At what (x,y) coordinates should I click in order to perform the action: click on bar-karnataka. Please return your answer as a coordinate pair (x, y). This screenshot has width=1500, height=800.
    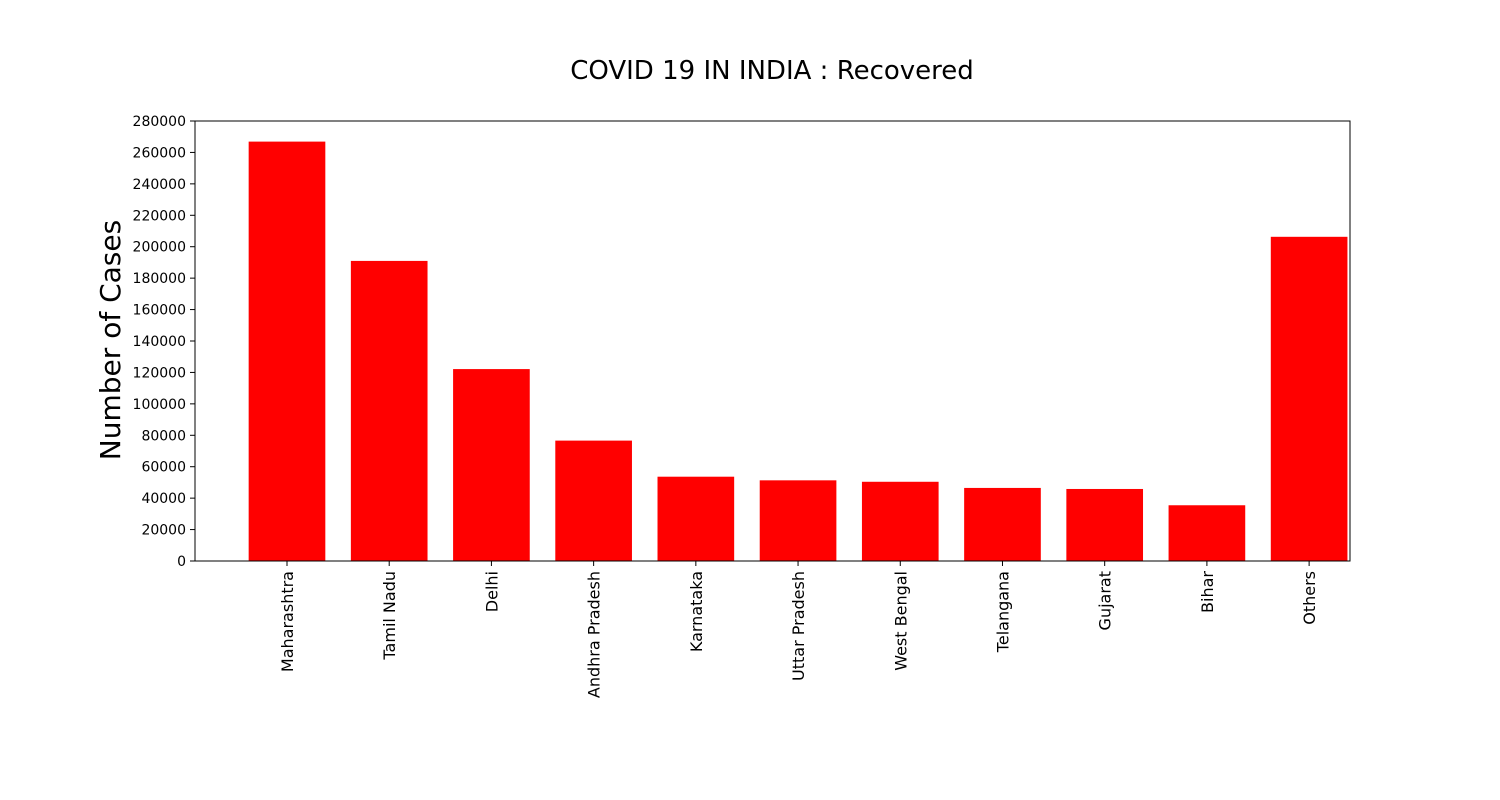
    Looking at the image, I should click on (696, 518).